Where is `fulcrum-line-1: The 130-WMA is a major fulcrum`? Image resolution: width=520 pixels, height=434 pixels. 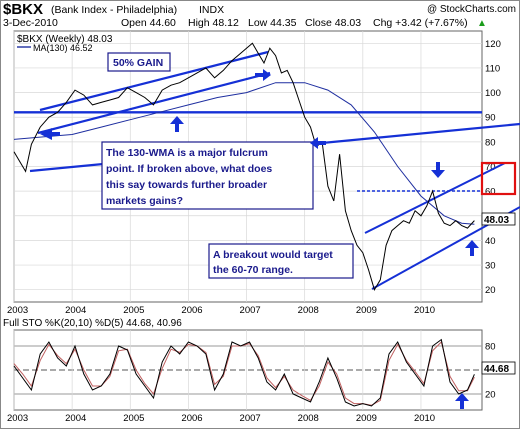
fulcrum-line-1: The 130-WMA is a major fulcrum is located at coordinates (187, 153).